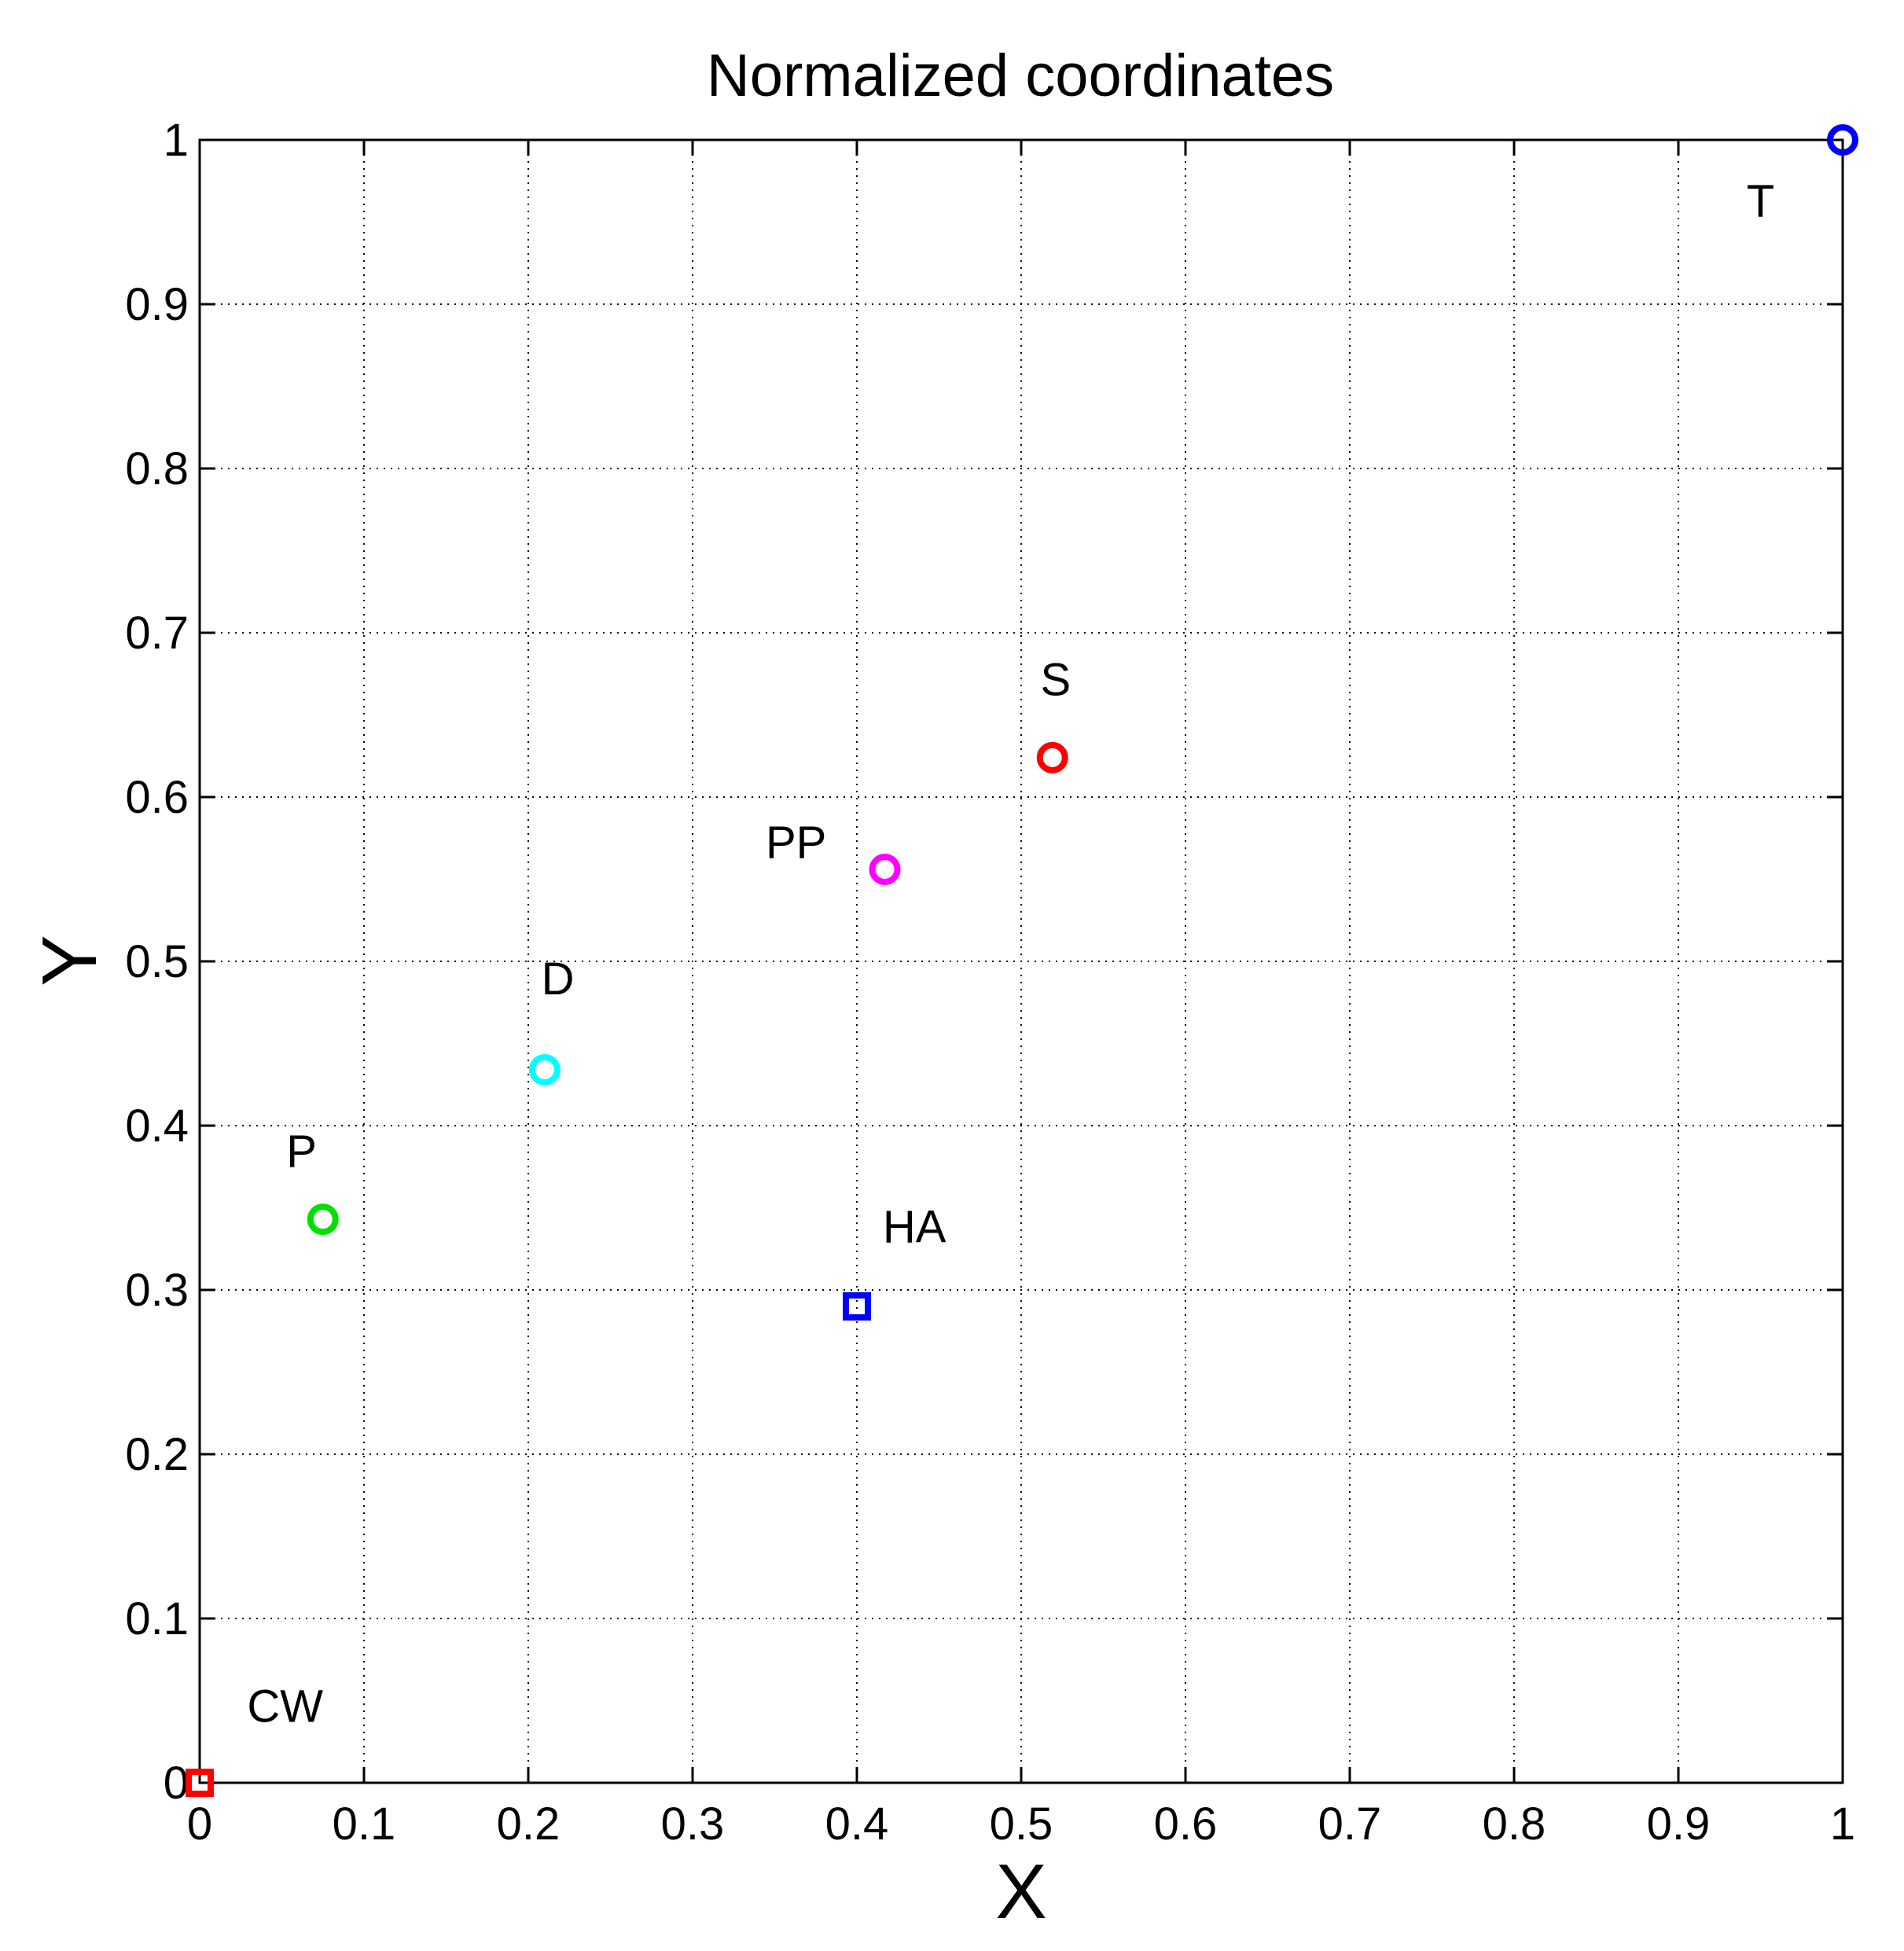 This screenshot has width=1904, height=1951. Describe the element at coordinates (157, 1455) in the screenshot. I see `y-tick-label: 0.2` at that location.